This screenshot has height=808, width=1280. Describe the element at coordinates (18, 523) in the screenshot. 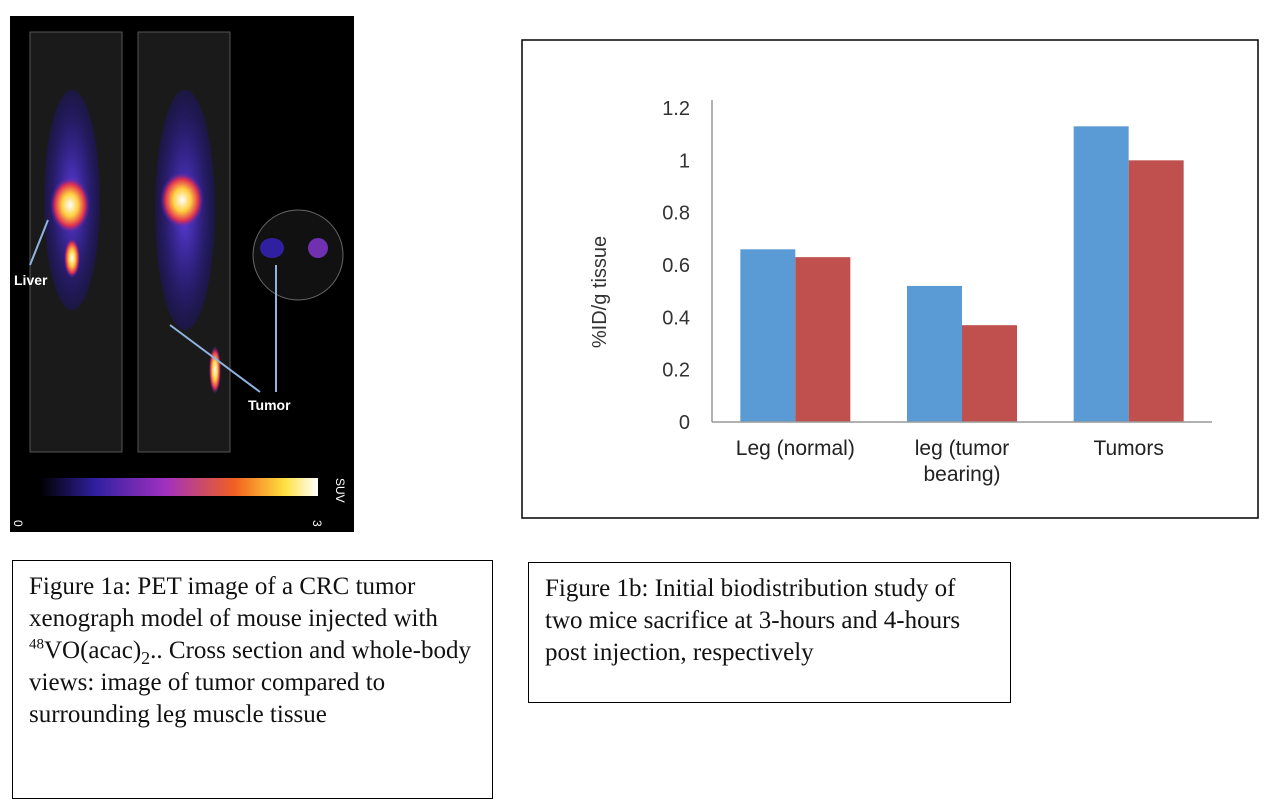

I see `colorbar-min: 0` at that location.